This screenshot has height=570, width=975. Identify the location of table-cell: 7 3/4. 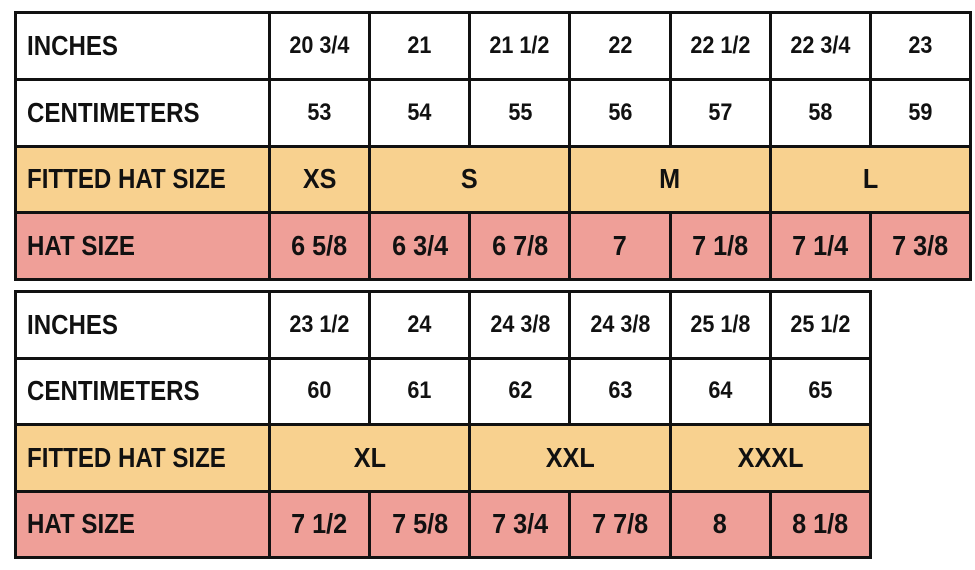
(520, 524).